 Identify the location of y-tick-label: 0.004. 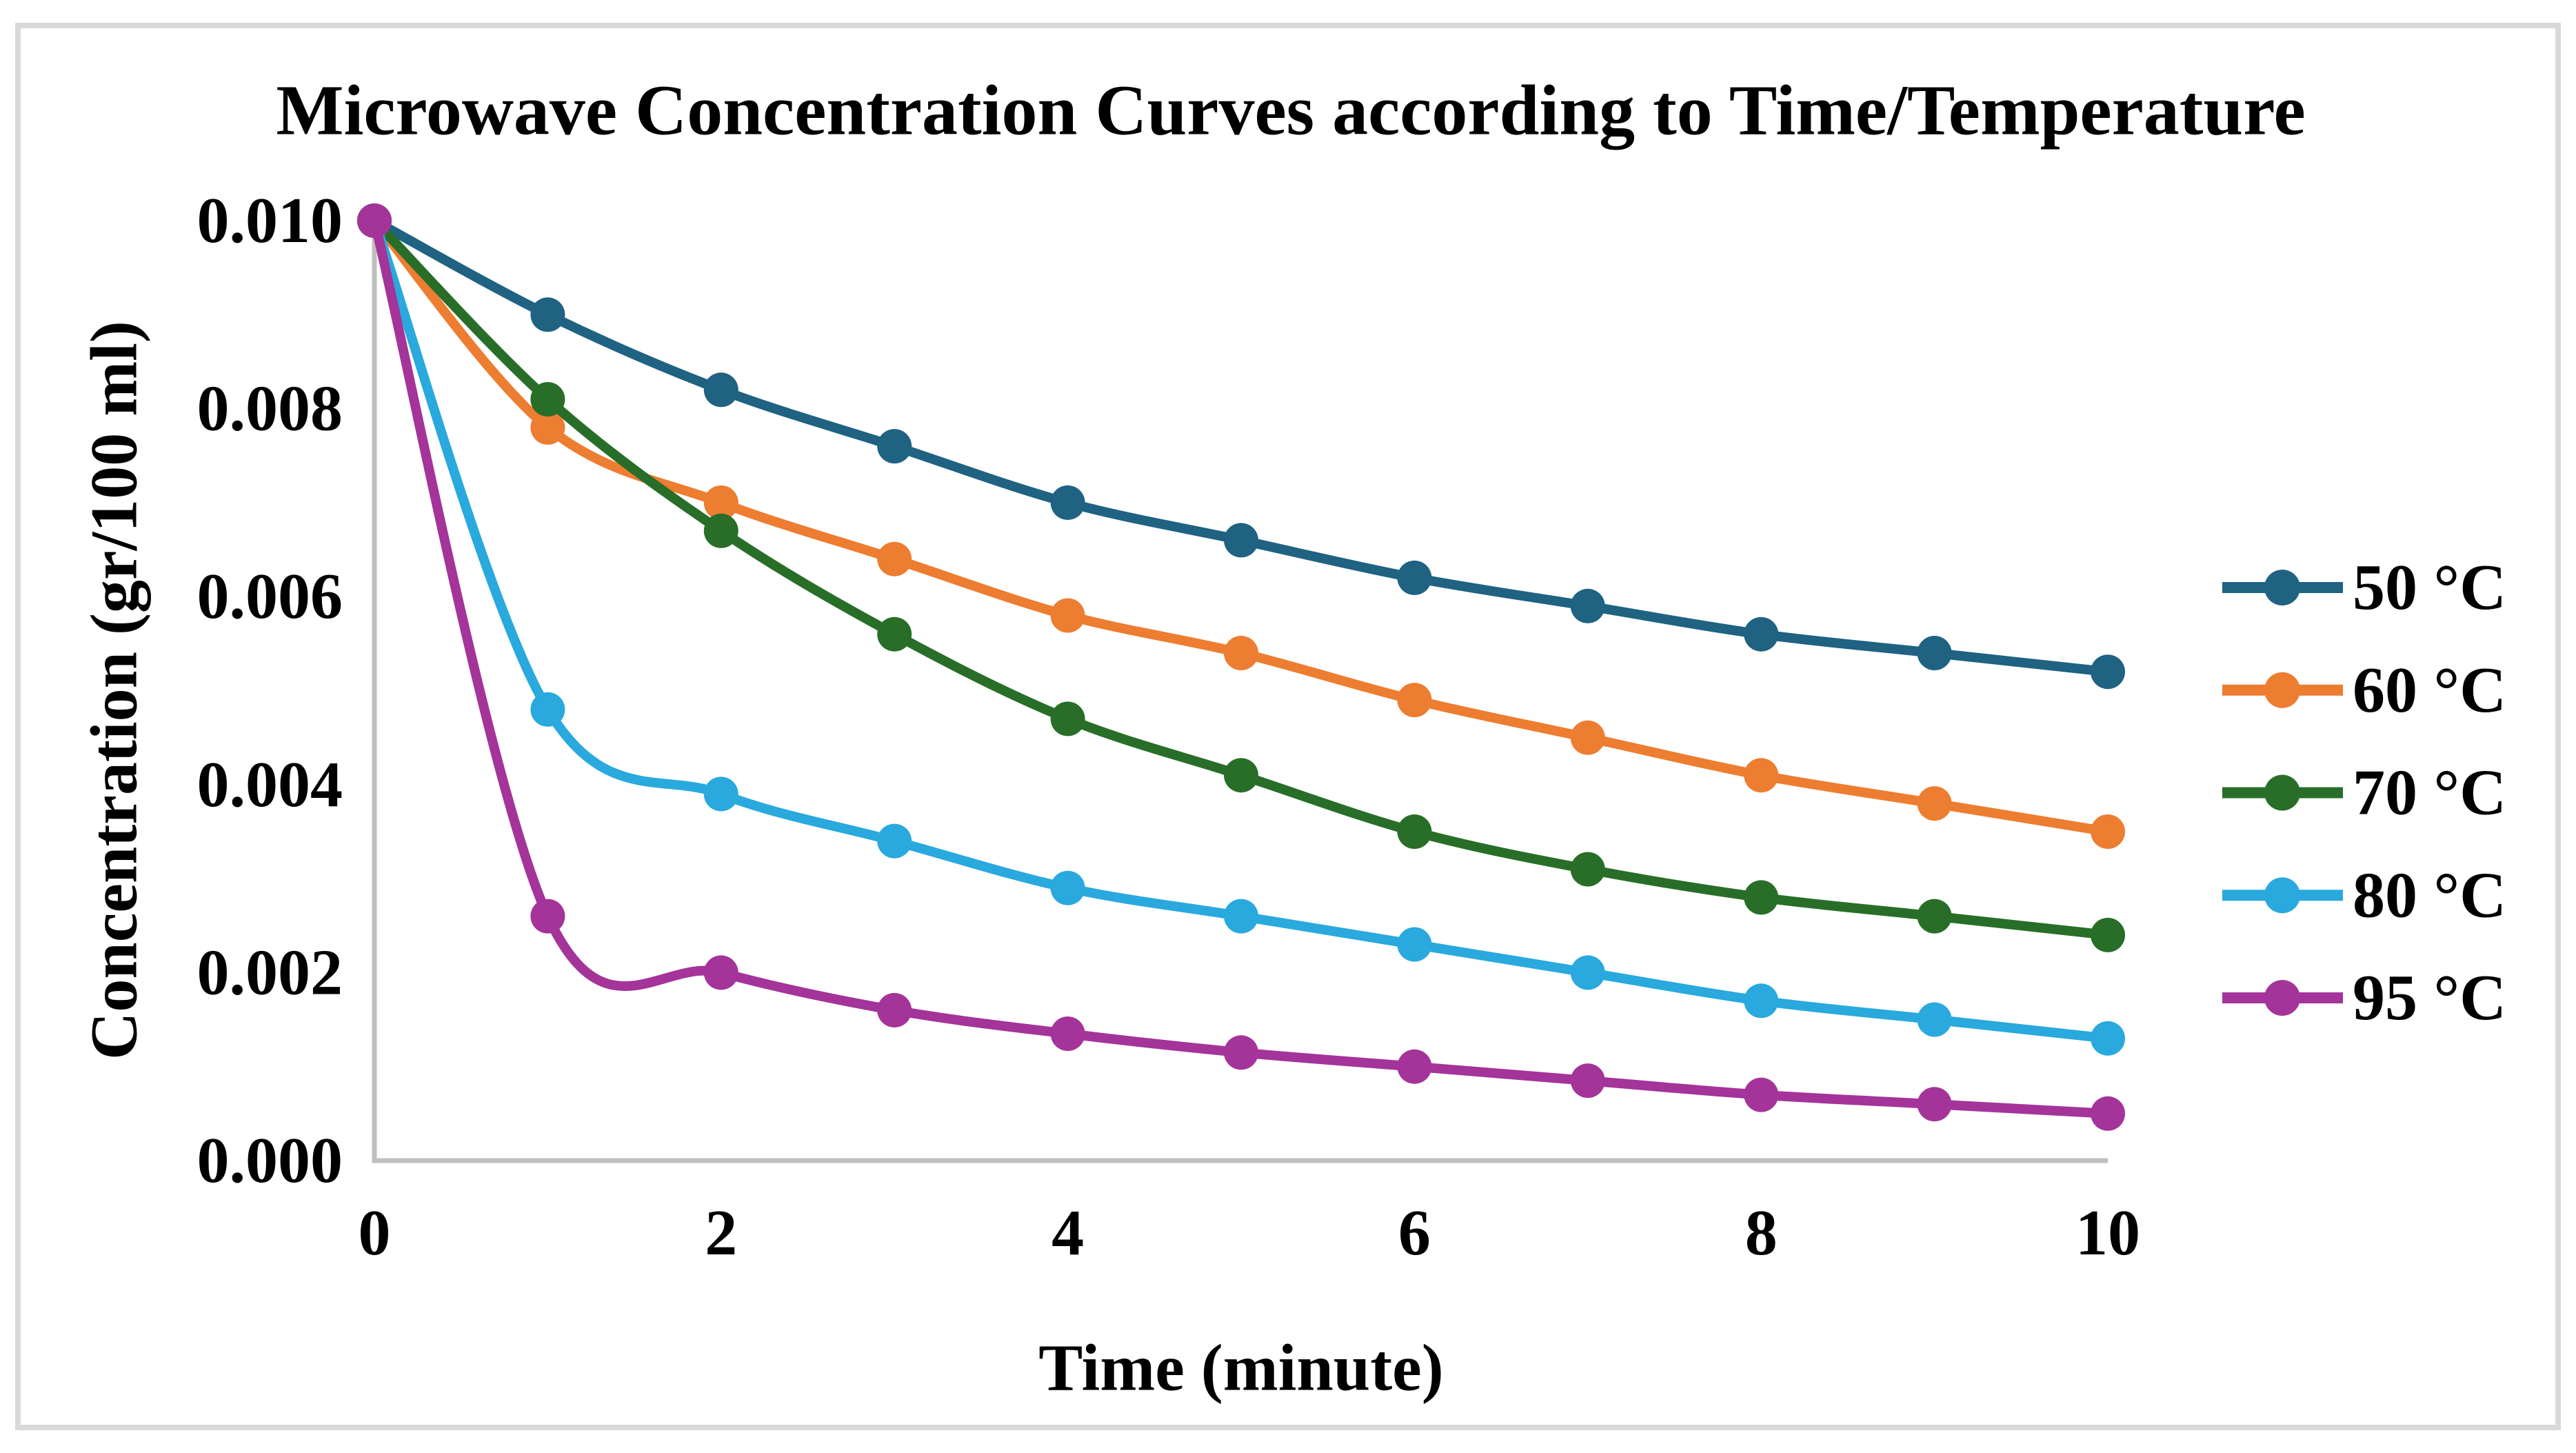
(270, 785).